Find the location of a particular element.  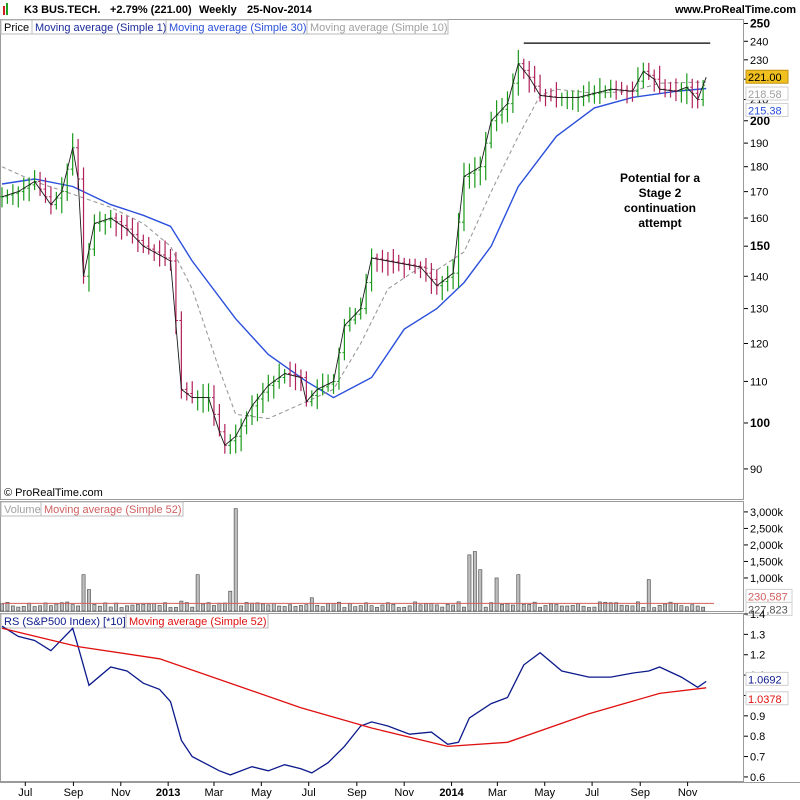

period-label: Weekly is located at coordinates (218, 10).